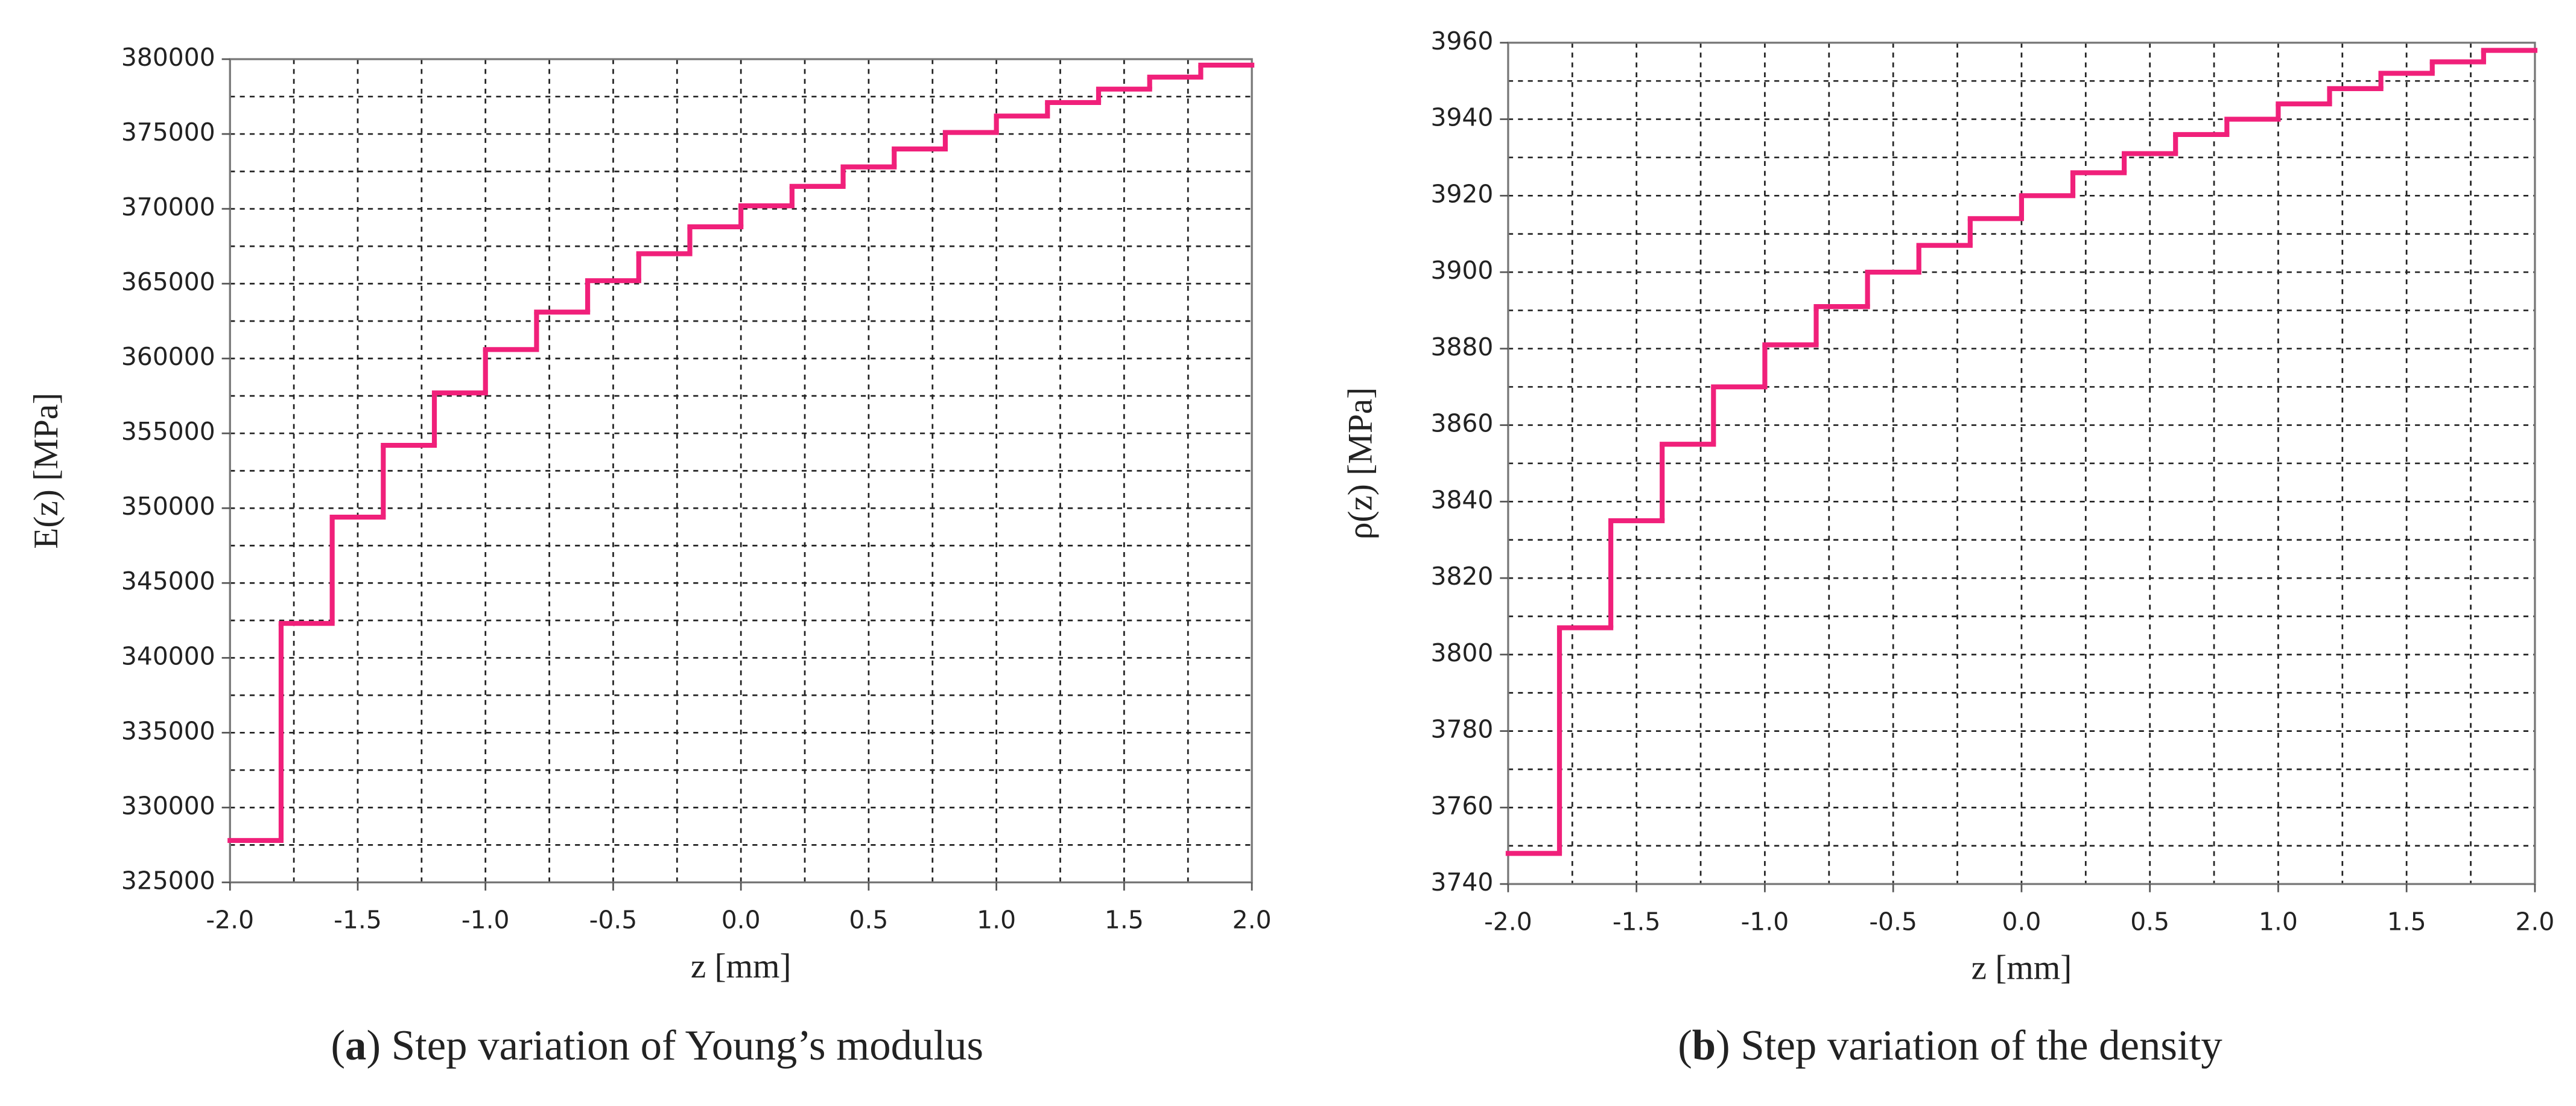 This screenshot has height=1106, width=2576. What do you see at coordinates (168, 731) in the screenshot?
I see `y-tick-label: 335000` at bounding box center [168, 731].